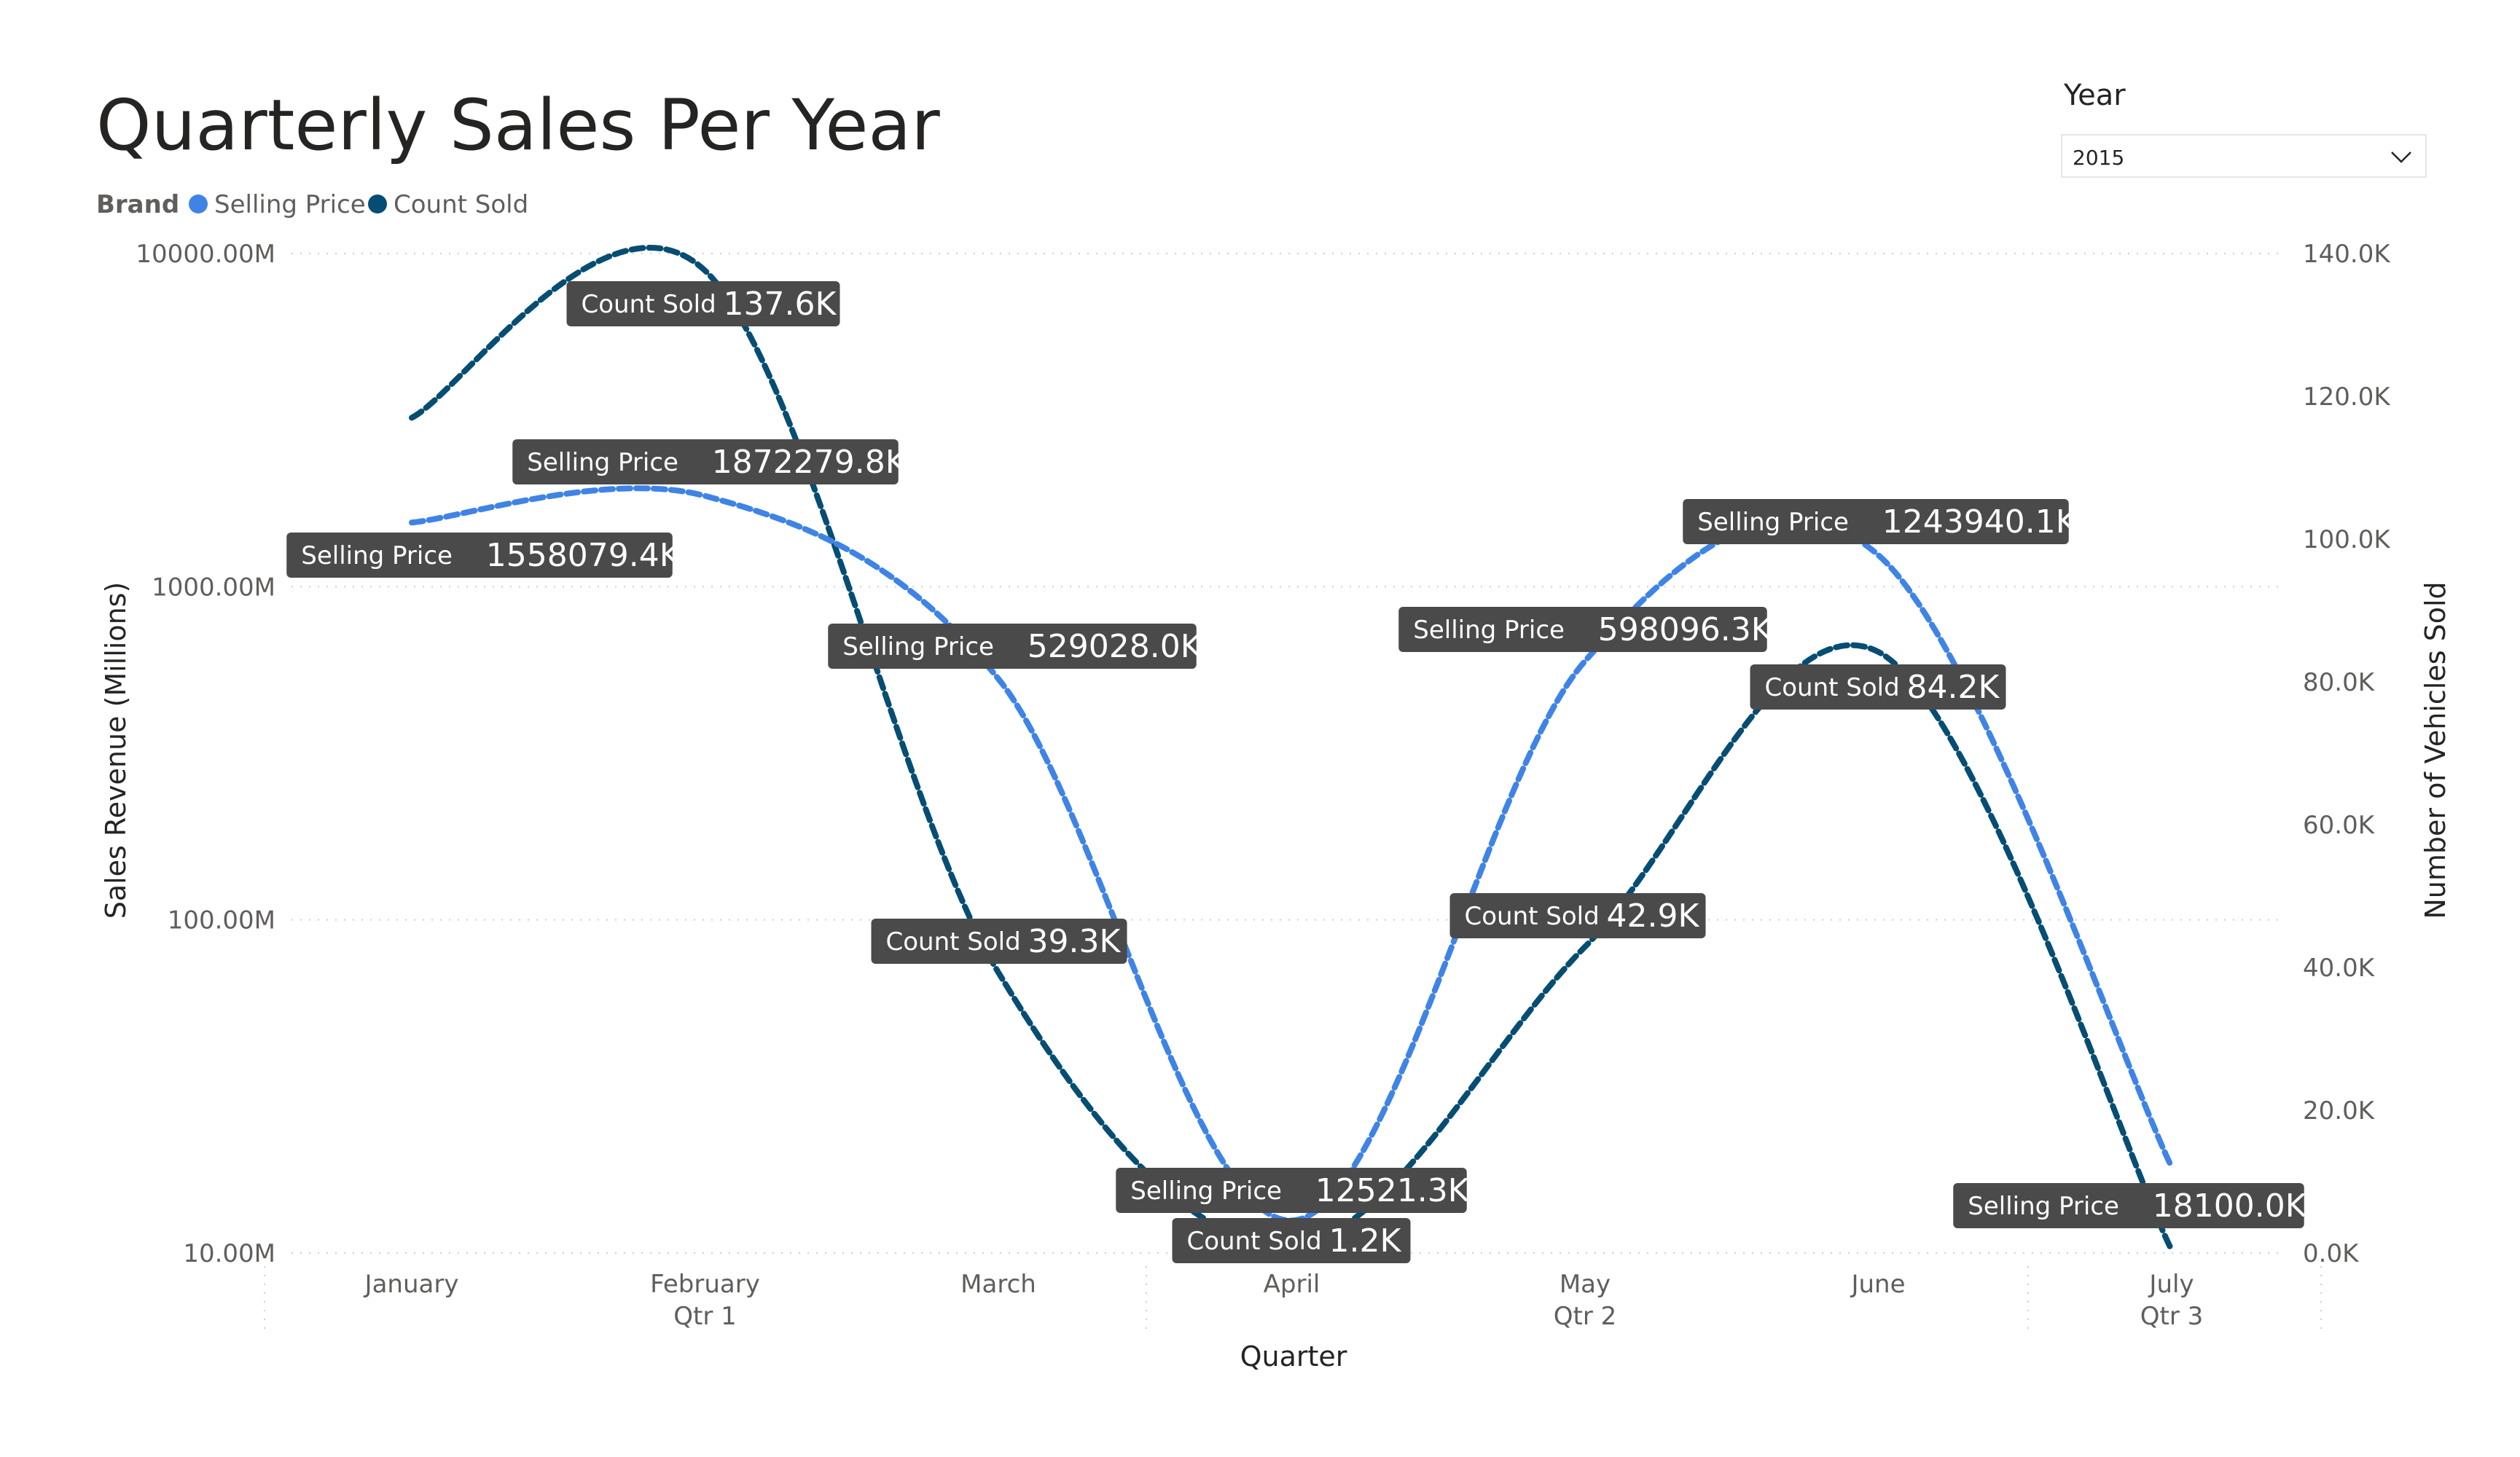  Describe the element at coordinates (2347, 539) in the screenshot. I see `y2-tick-label-5: 100.0K` at that location.